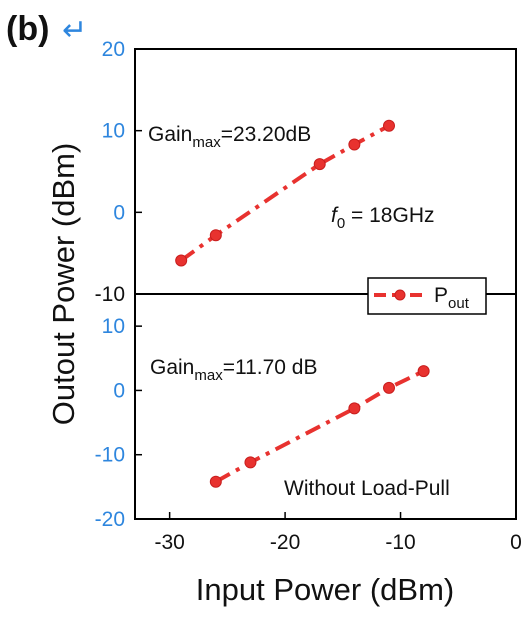  Describe the element at coordinates (270, 367) in the screenshot. I see `bottom-gain-value: =11.70 dB` at that location.